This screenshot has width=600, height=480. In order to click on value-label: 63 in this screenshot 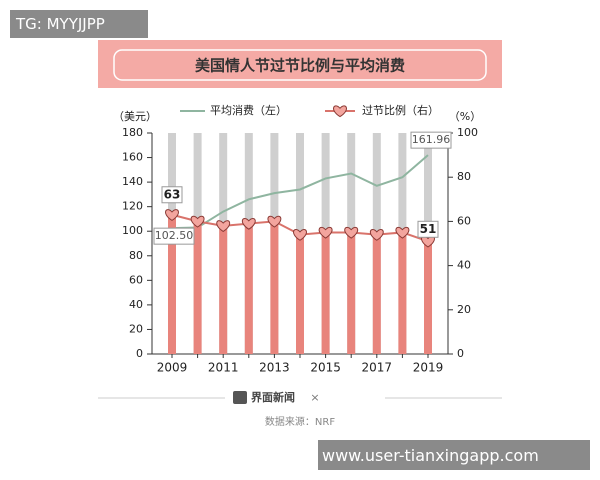, I will do `click(172, 194)`.